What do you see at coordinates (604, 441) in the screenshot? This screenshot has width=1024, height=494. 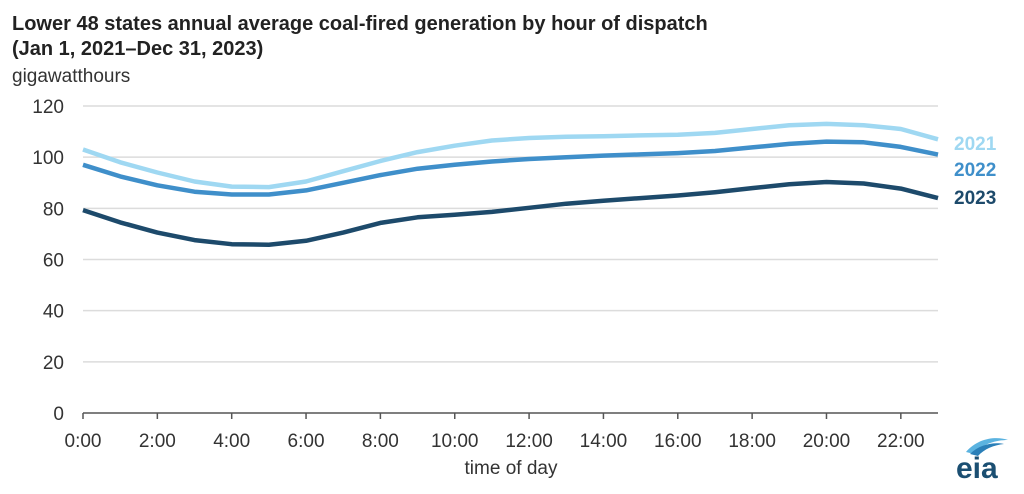 I see `x-tick-label: 14:00` at bounding box center [604, 441].